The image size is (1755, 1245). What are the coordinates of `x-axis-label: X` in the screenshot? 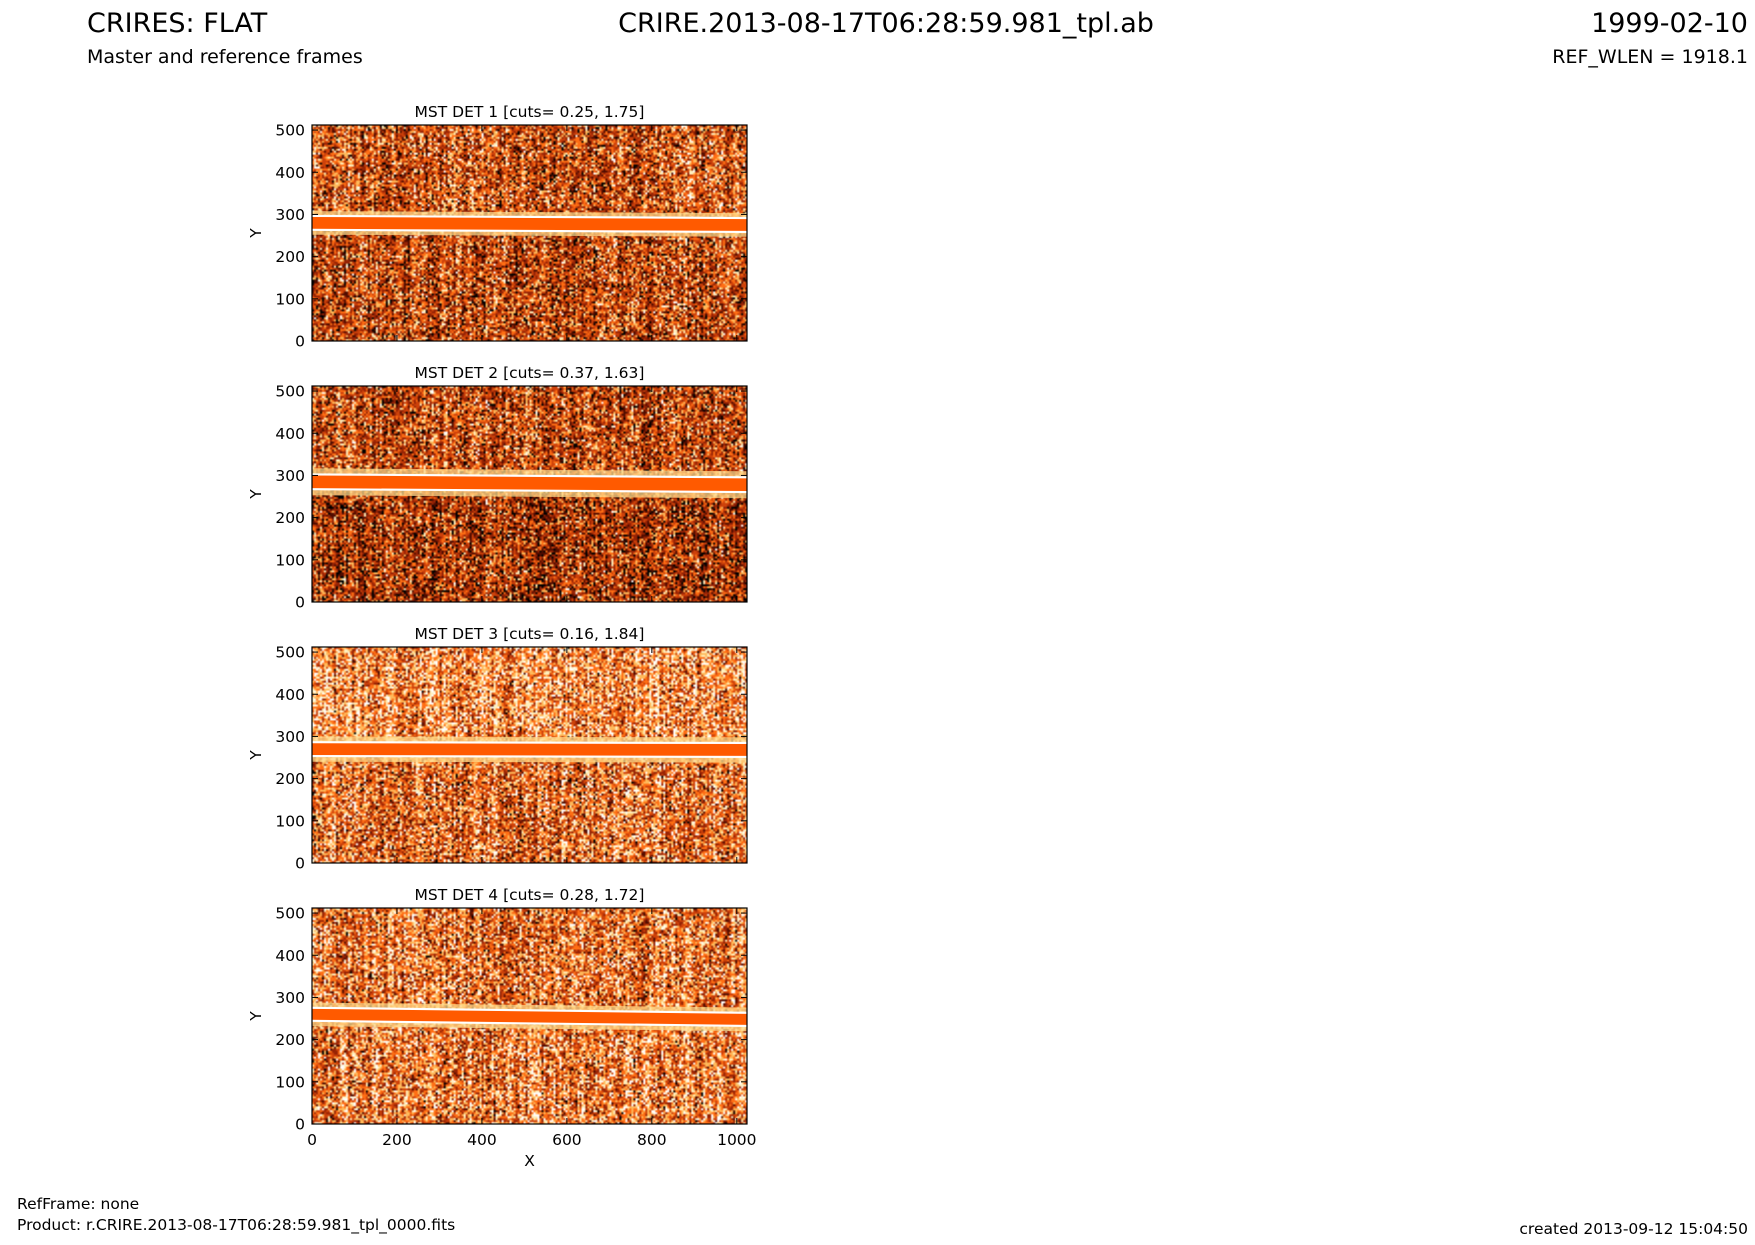 It's located at (529, 1161).